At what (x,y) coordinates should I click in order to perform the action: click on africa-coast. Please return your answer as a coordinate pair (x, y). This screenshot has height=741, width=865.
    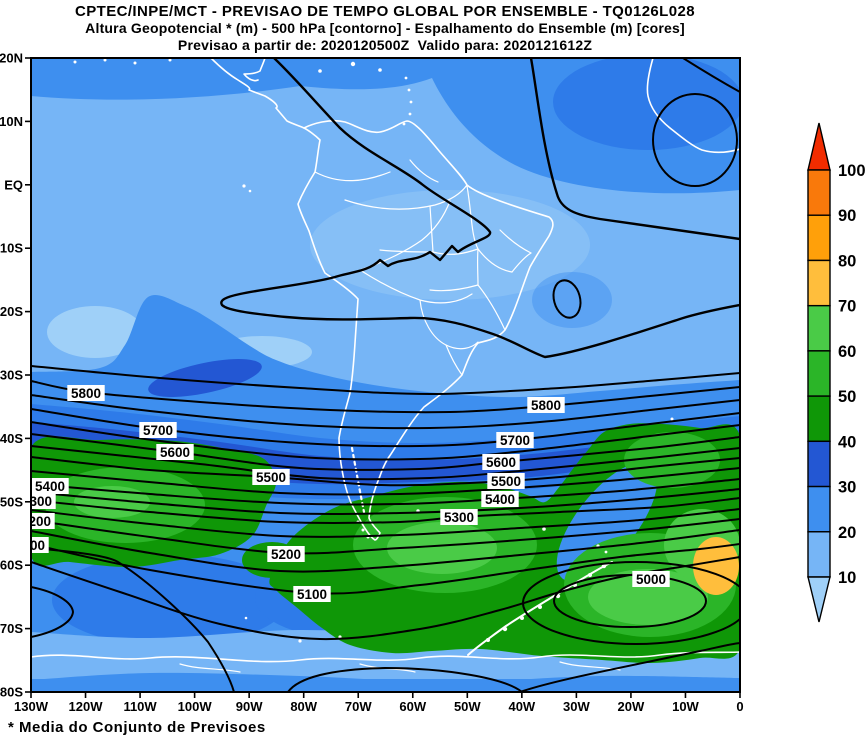
    Looking at the image, I should click on (693, 106).